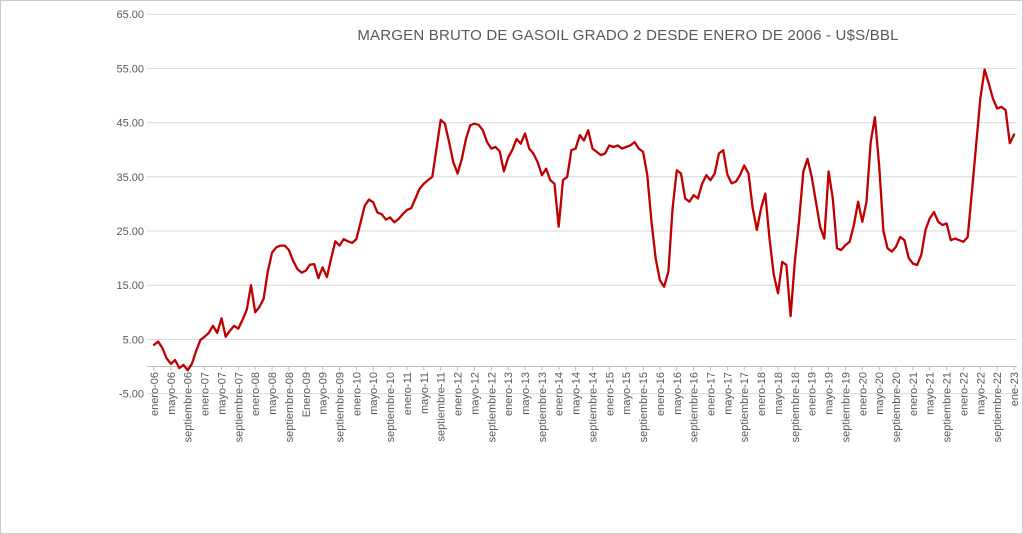 This screenshot has height=534, width=1023. What do you see at coordinates (948, 407) in the screenshot?
I see `x-axis-tick-label: septiembre-21` at bounding box center [948, 407].